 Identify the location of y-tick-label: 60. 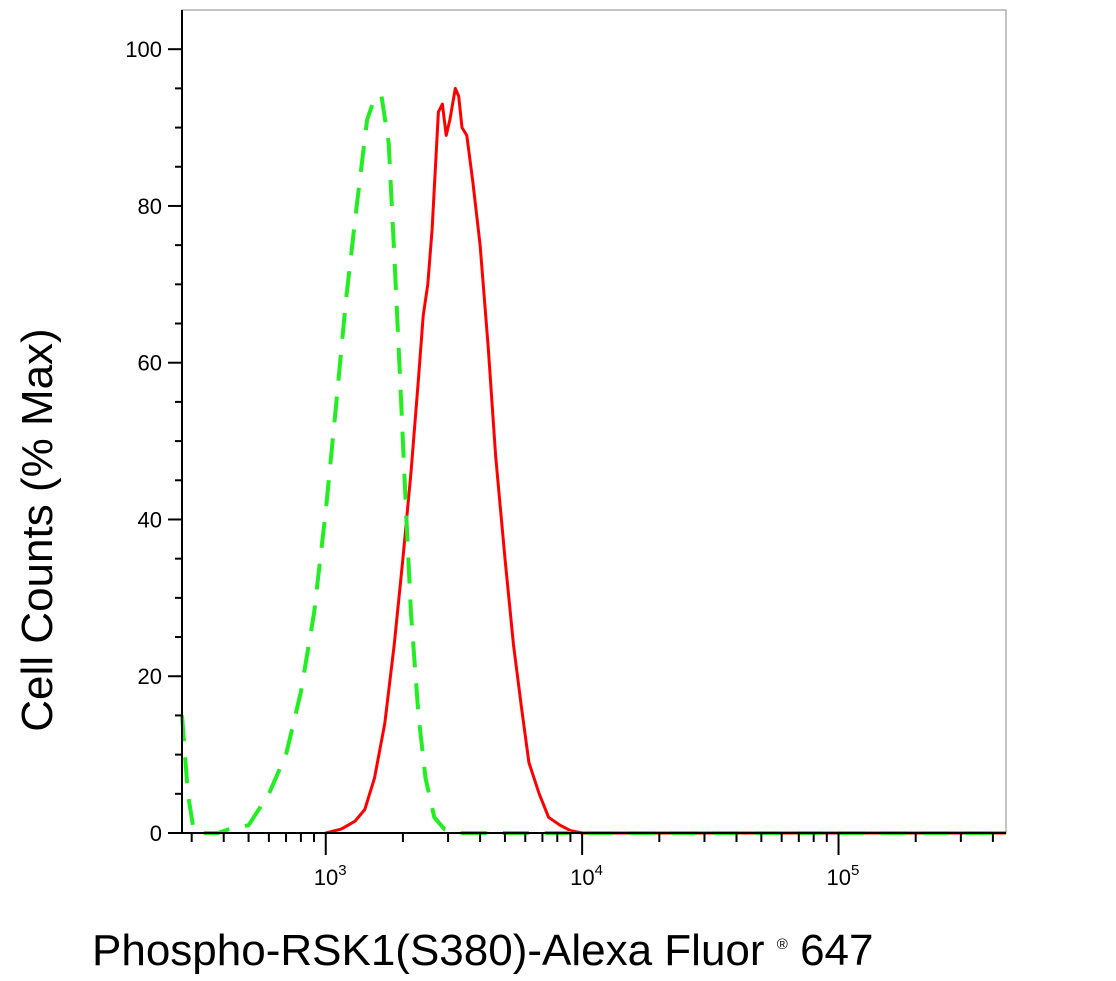
(150, 363).